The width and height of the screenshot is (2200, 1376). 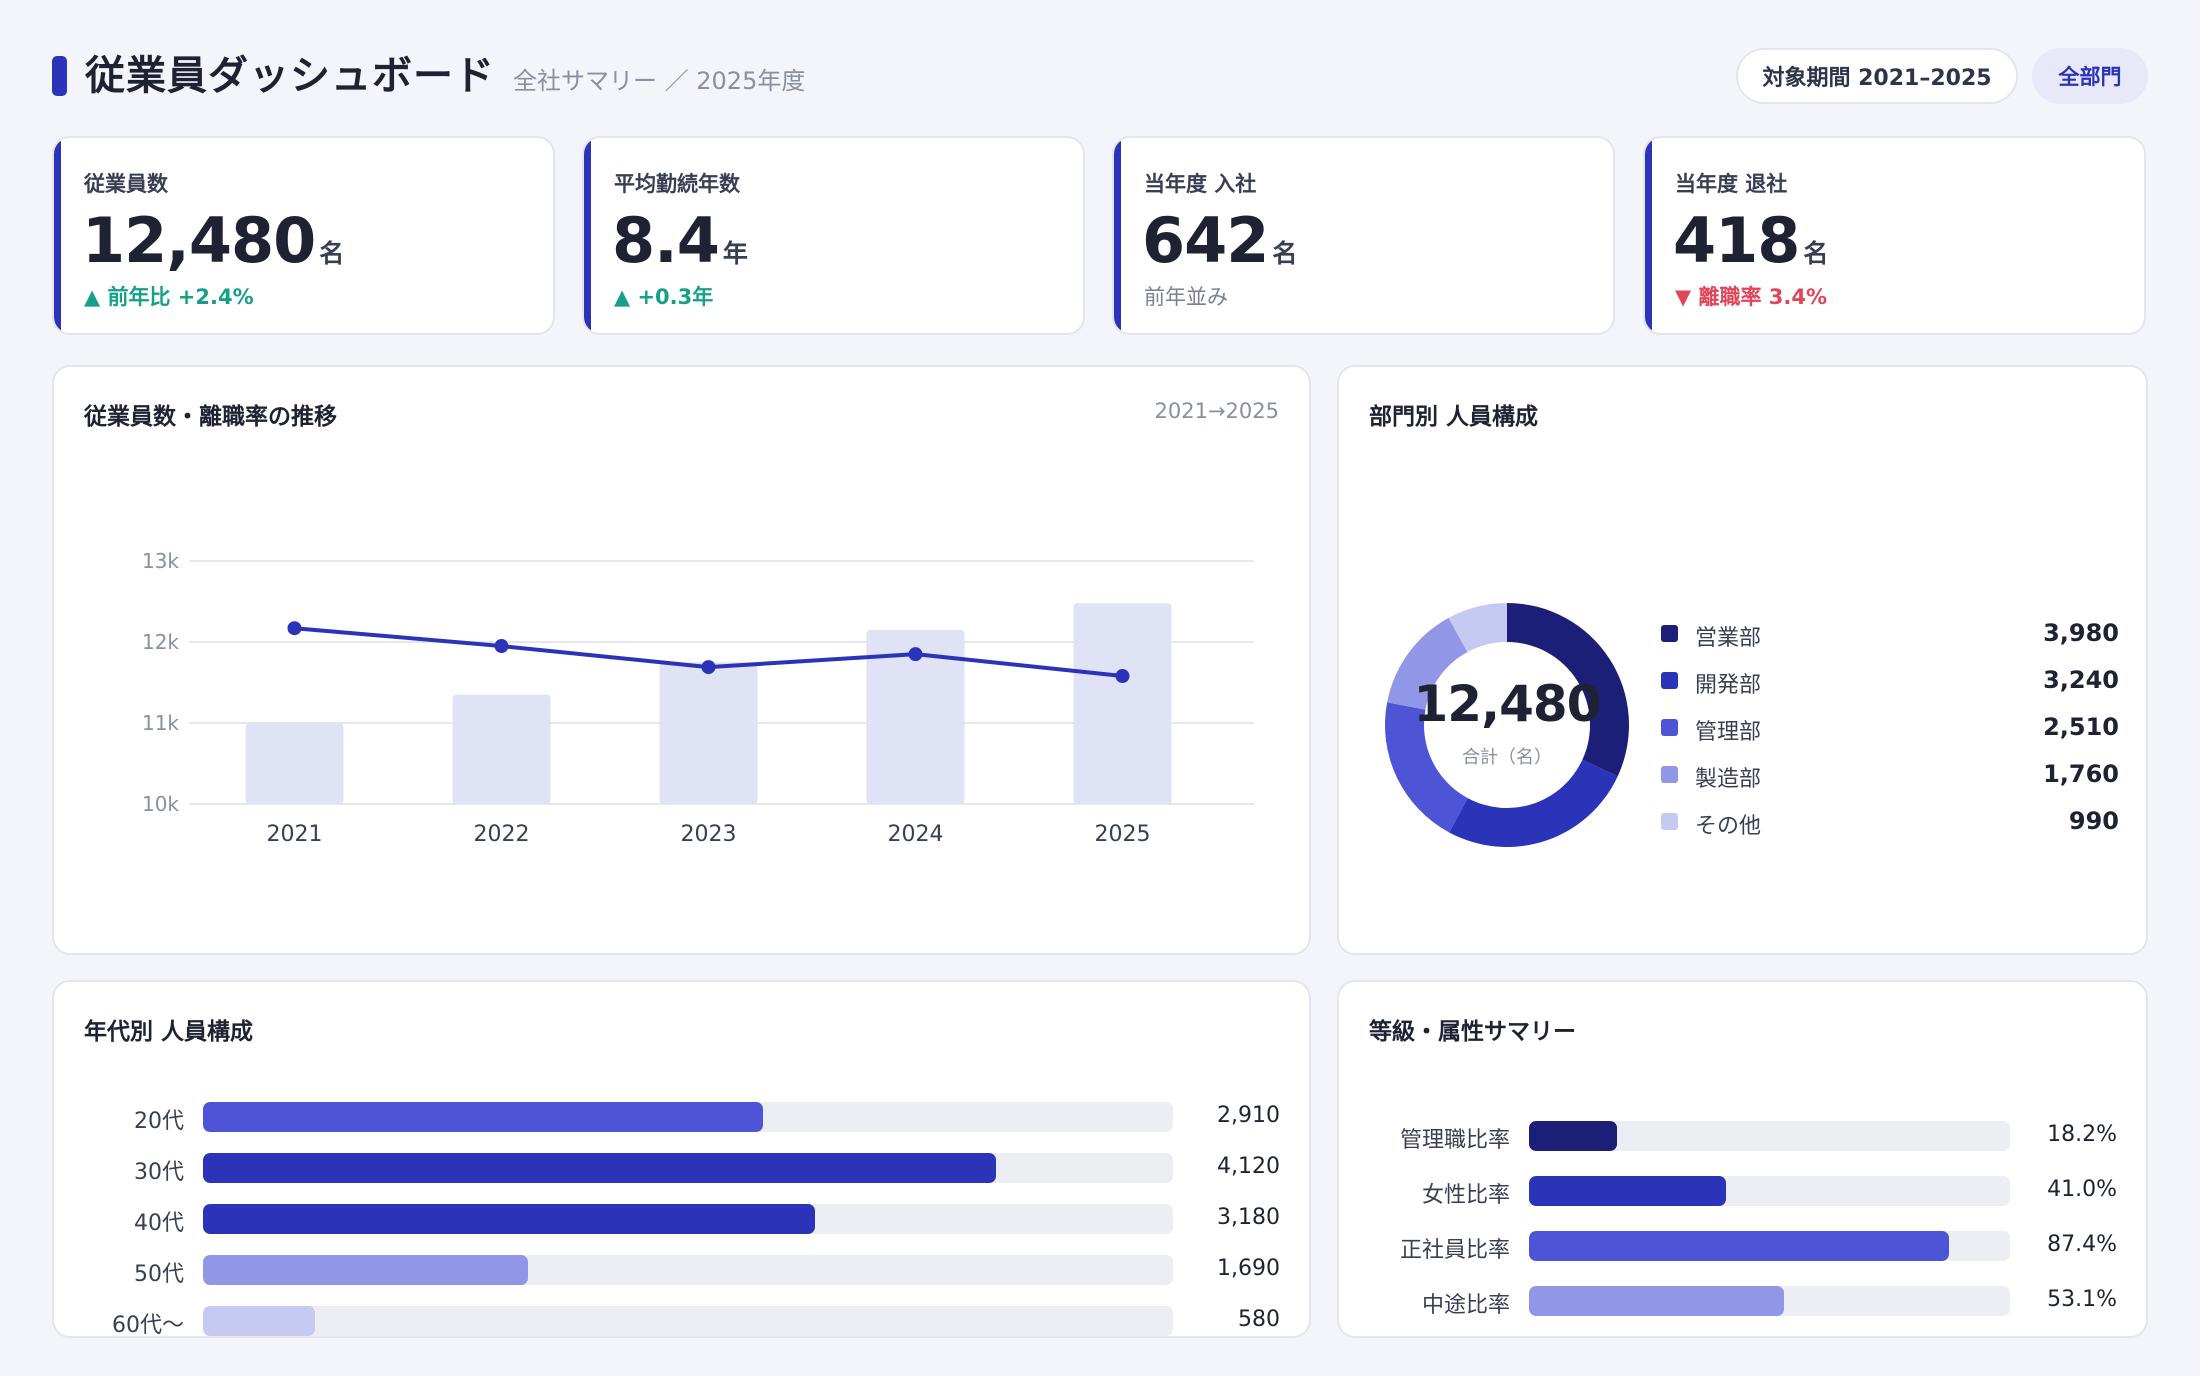 What do you see at coordinates (199, 240) in the screenshot?
I see `kpi-value: 12,480` at bounding box center [199, 240].